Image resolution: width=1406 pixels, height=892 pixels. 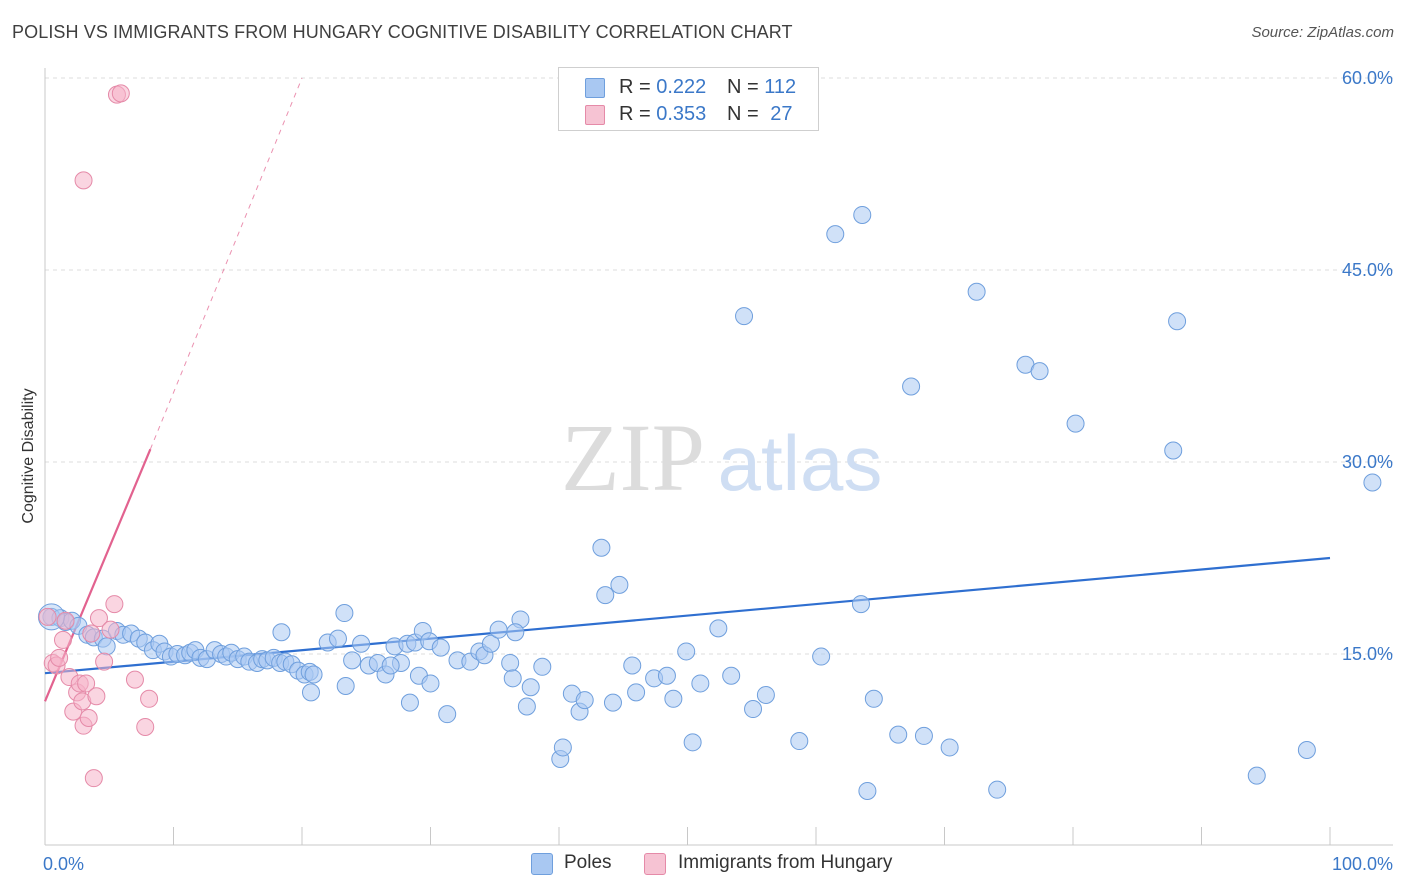 What do you see at coordinates (633, 457) in the screenshot?
I see `watermark-zip: ZIP` at bounding box center [633, 457].